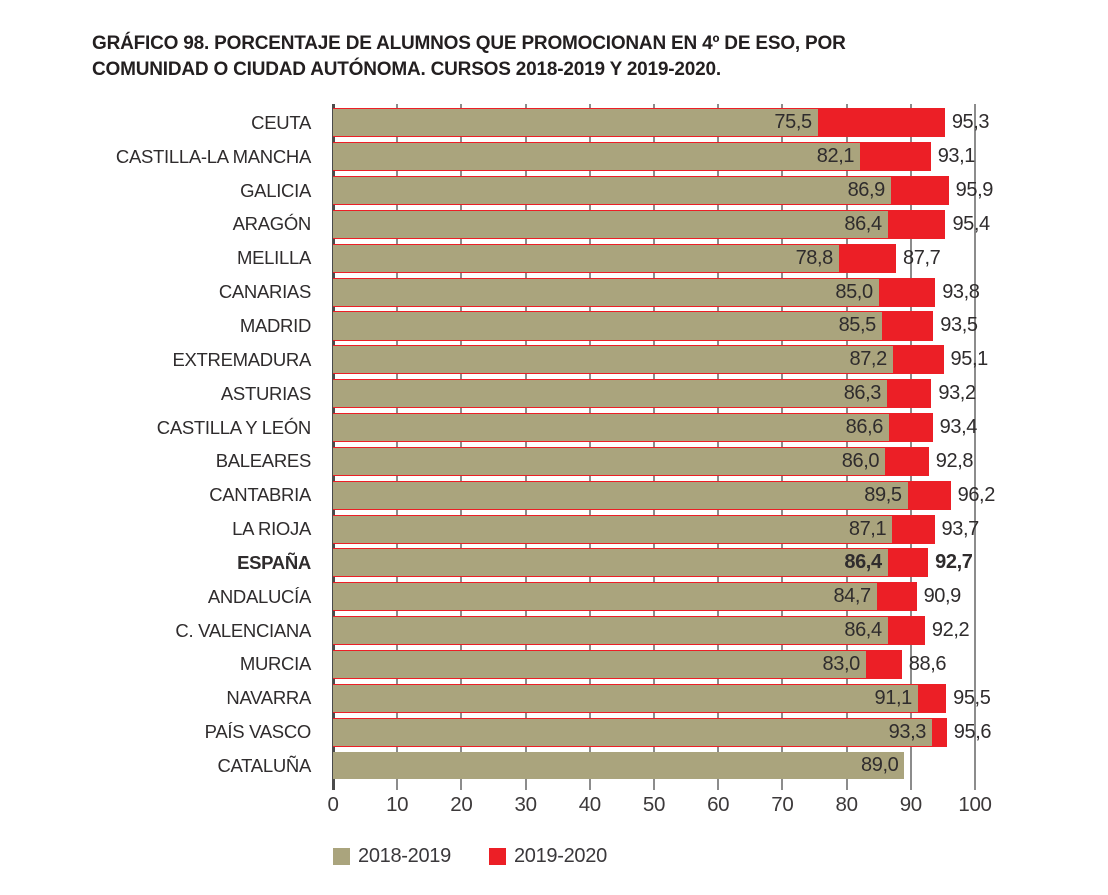  I want to click on value-label-2019-2020: 93,5, so click(959, 325).